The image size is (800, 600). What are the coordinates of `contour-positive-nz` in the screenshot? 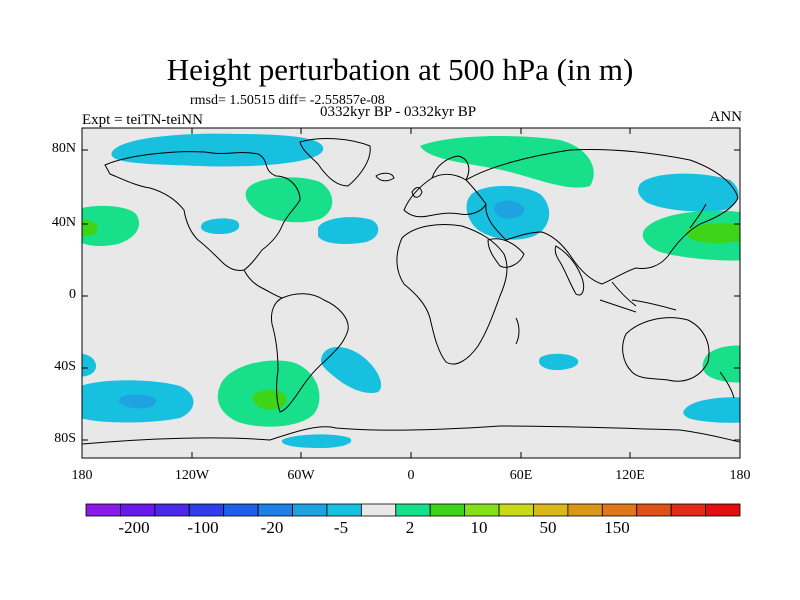 It's located at (721, 364).